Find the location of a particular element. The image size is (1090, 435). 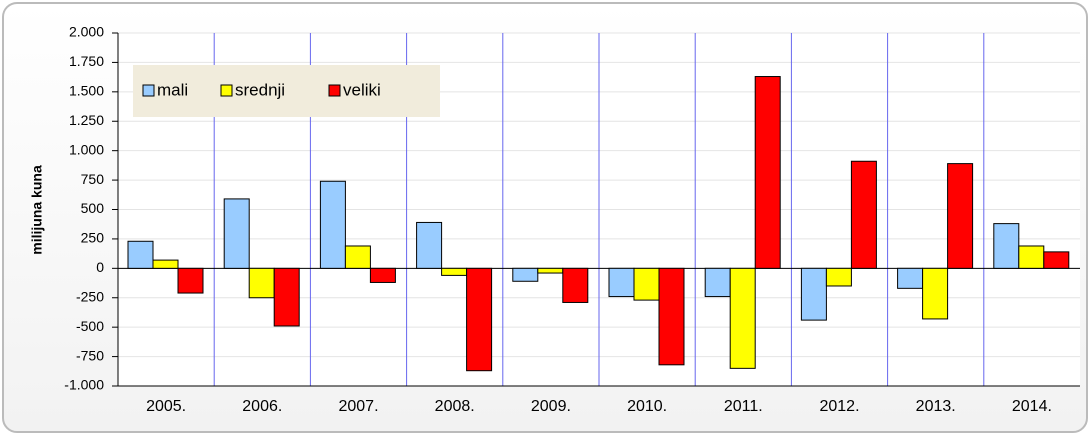

y-tick-label: 1.750 is located at coordinates (86, 61).